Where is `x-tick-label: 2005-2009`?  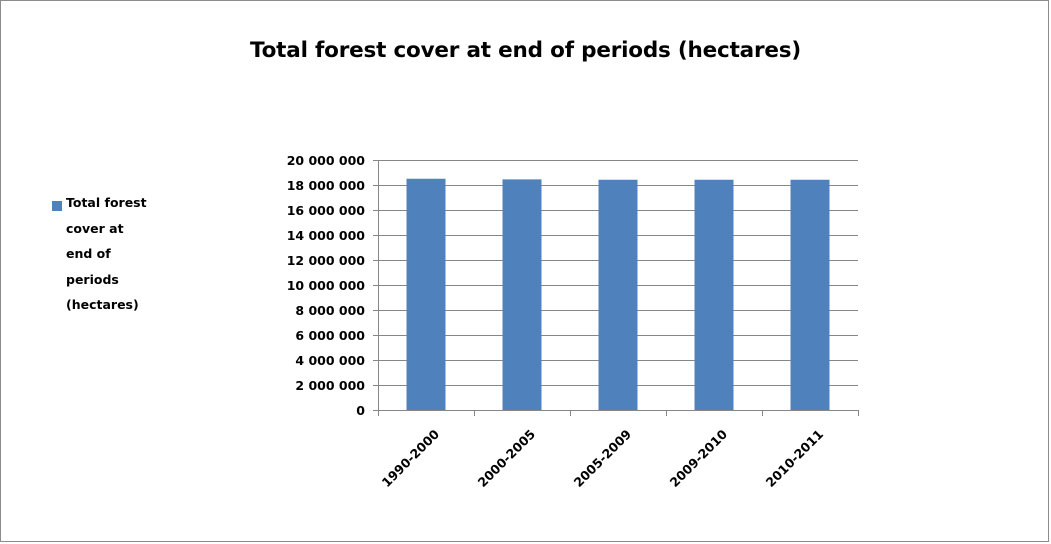
x-tick-label: 2005-2009 is located at coordinates (602, 458).